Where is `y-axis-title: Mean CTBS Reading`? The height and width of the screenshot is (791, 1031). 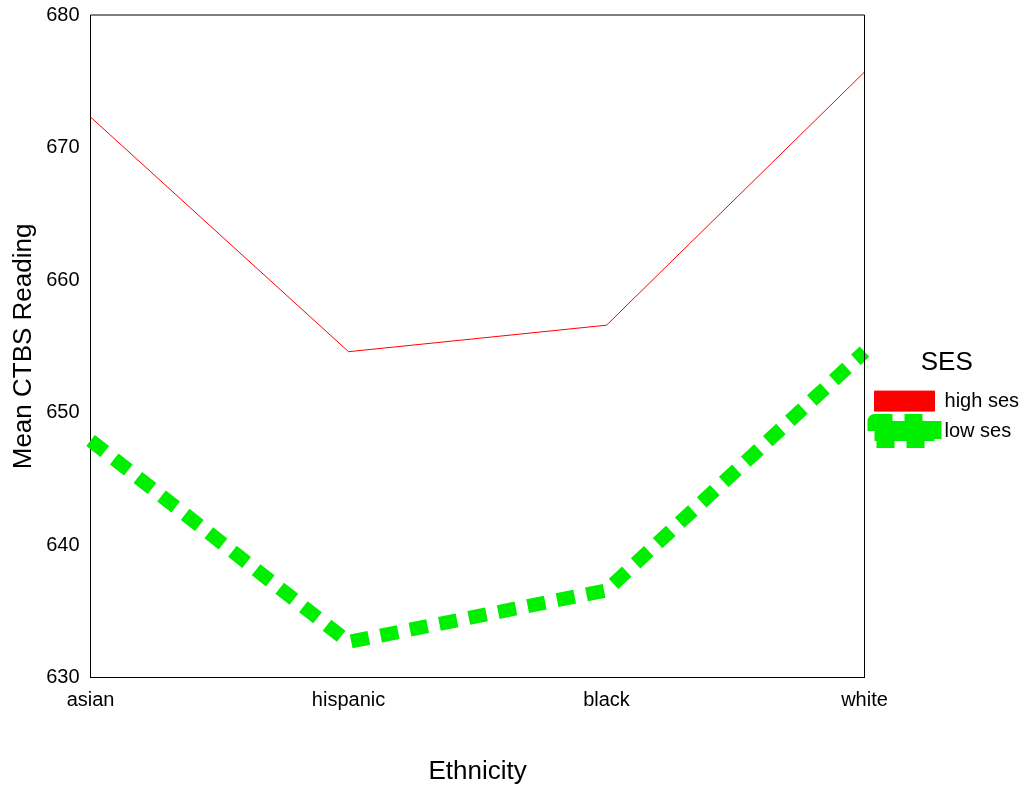
y-axis-title: Mean CTBS Reading is located at coordinates (21, 346).